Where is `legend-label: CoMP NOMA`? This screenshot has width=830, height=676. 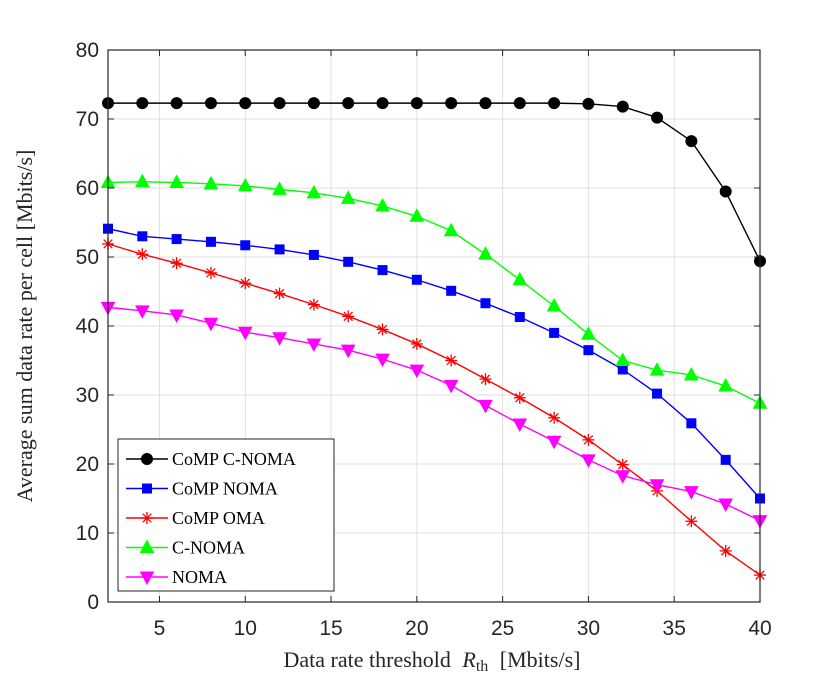 legend-label: CoMP NOMA is located at coordinates (225, 489).